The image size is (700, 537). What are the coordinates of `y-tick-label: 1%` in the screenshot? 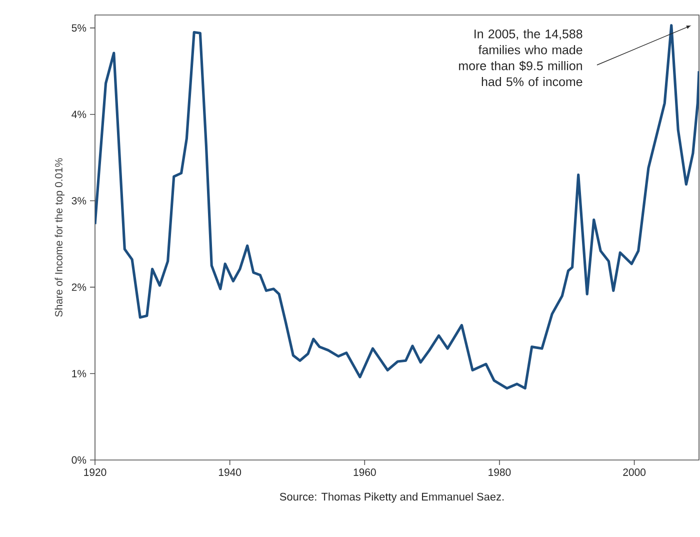 It's located at (79, 374).